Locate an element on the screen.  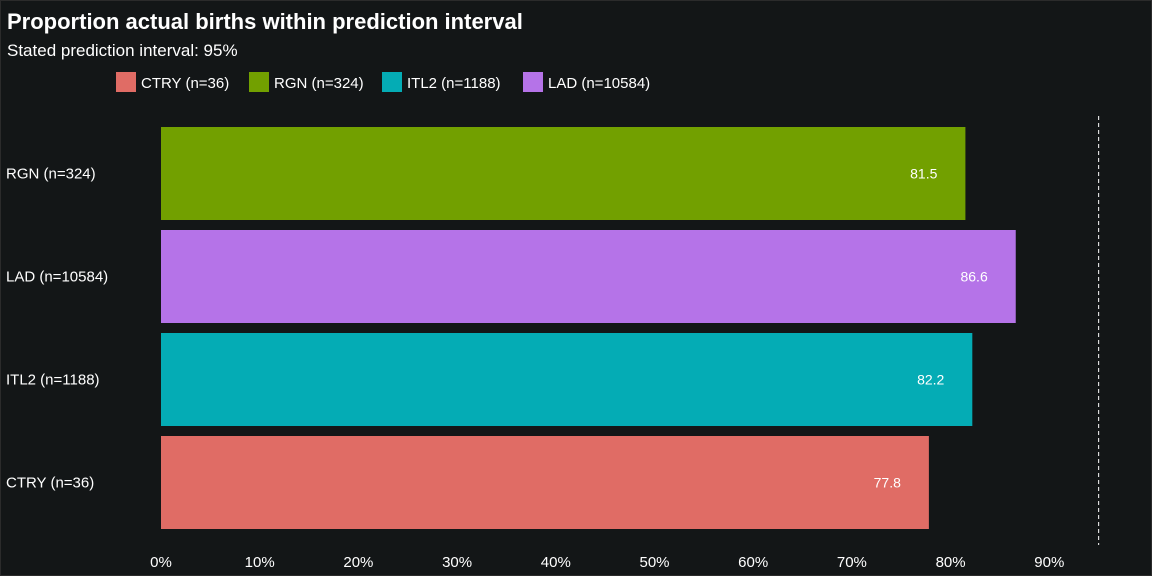
legend-label: LAD (n=10584) is located at coordinates (599, 83).